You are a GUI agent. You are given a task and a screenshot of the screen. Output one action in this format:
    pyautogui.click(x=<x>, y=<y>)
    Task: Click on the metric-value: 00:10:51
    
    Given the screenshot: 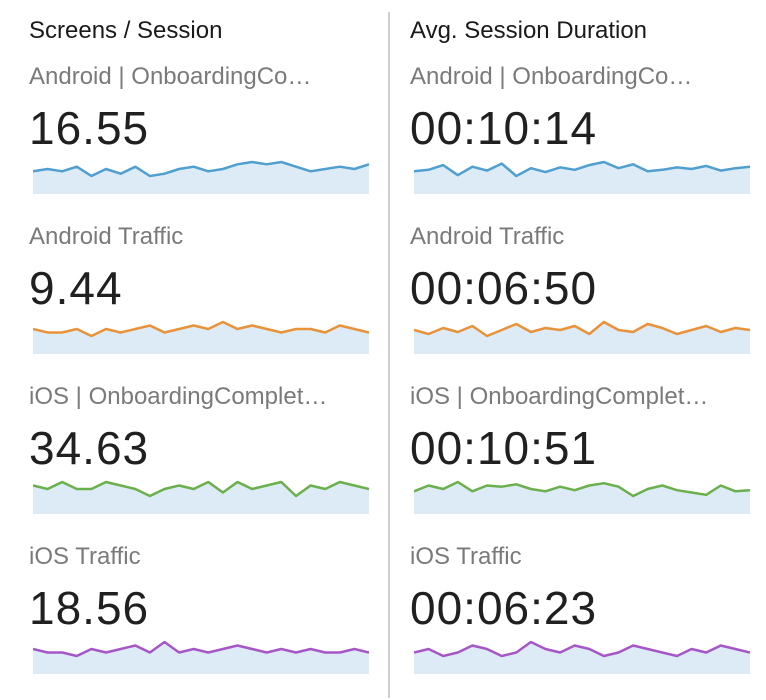 What is the action you would take?
    pyautogui.click(x=504, y=448)
    